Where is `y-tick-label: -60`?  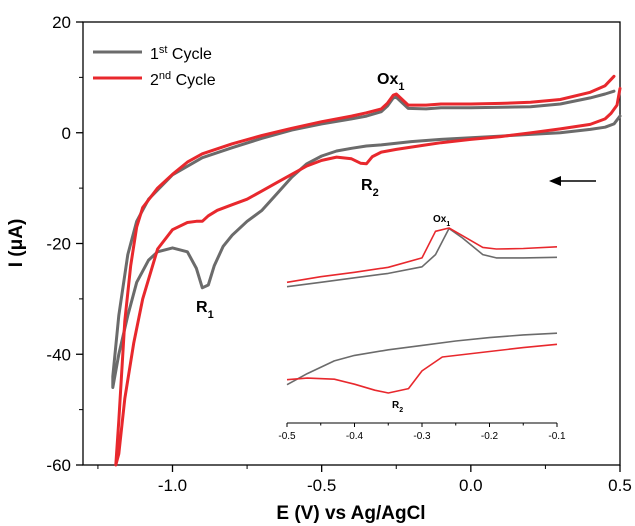
y-tick-label: -60 is located at coordinates (58, 465).